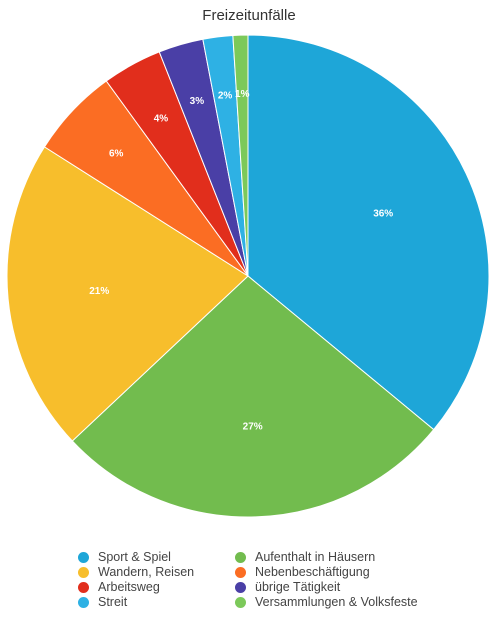 The image size is (498, 639). I want to click on legend-label: Versammlungen & Volksfeste, so click(336, 602).